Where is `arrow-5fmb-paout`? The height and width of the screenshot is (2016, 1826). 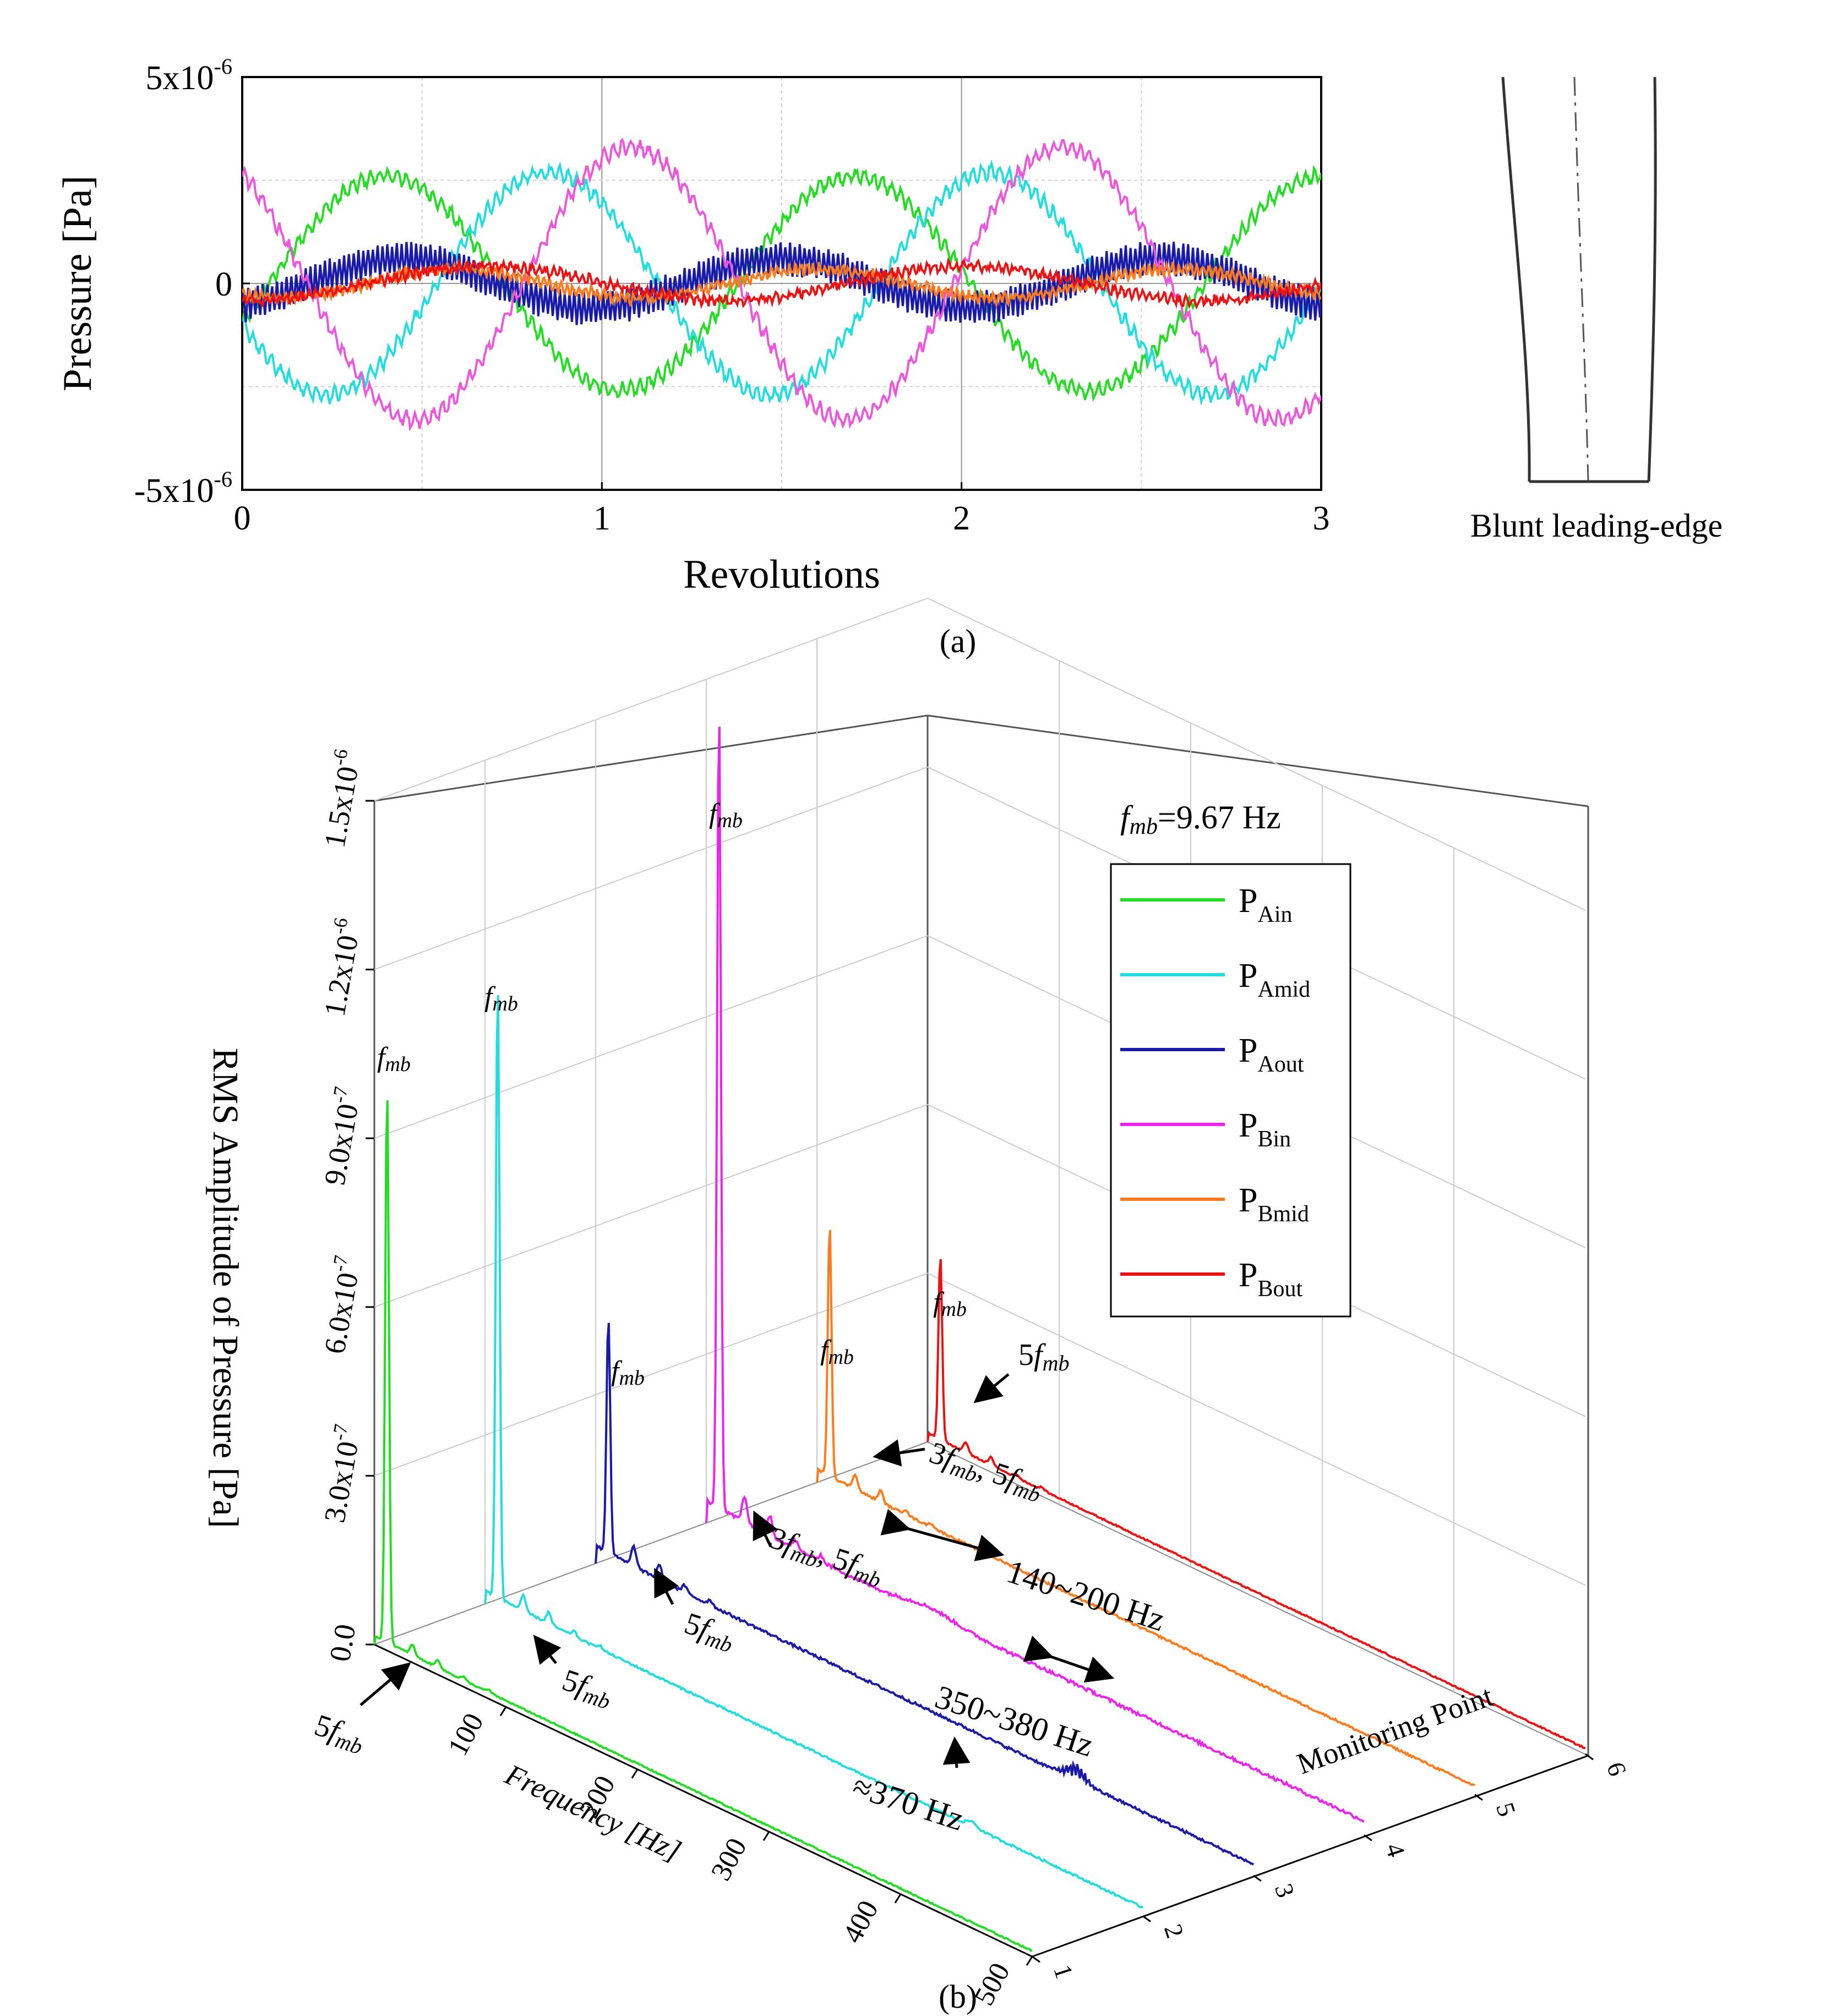 arrow-5fmb-paout is located at coordinates (666, 1586).